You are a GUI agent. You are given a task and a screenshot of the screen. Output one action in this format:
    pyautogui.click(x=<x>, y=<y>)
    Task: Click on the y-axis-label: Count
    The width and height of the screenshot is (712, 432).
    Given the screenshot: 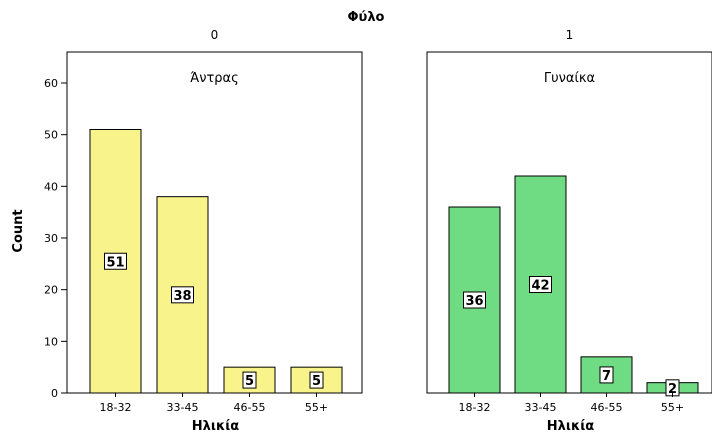 What is the action you would take?
    pyautogui.click(x=18, y=230)
    